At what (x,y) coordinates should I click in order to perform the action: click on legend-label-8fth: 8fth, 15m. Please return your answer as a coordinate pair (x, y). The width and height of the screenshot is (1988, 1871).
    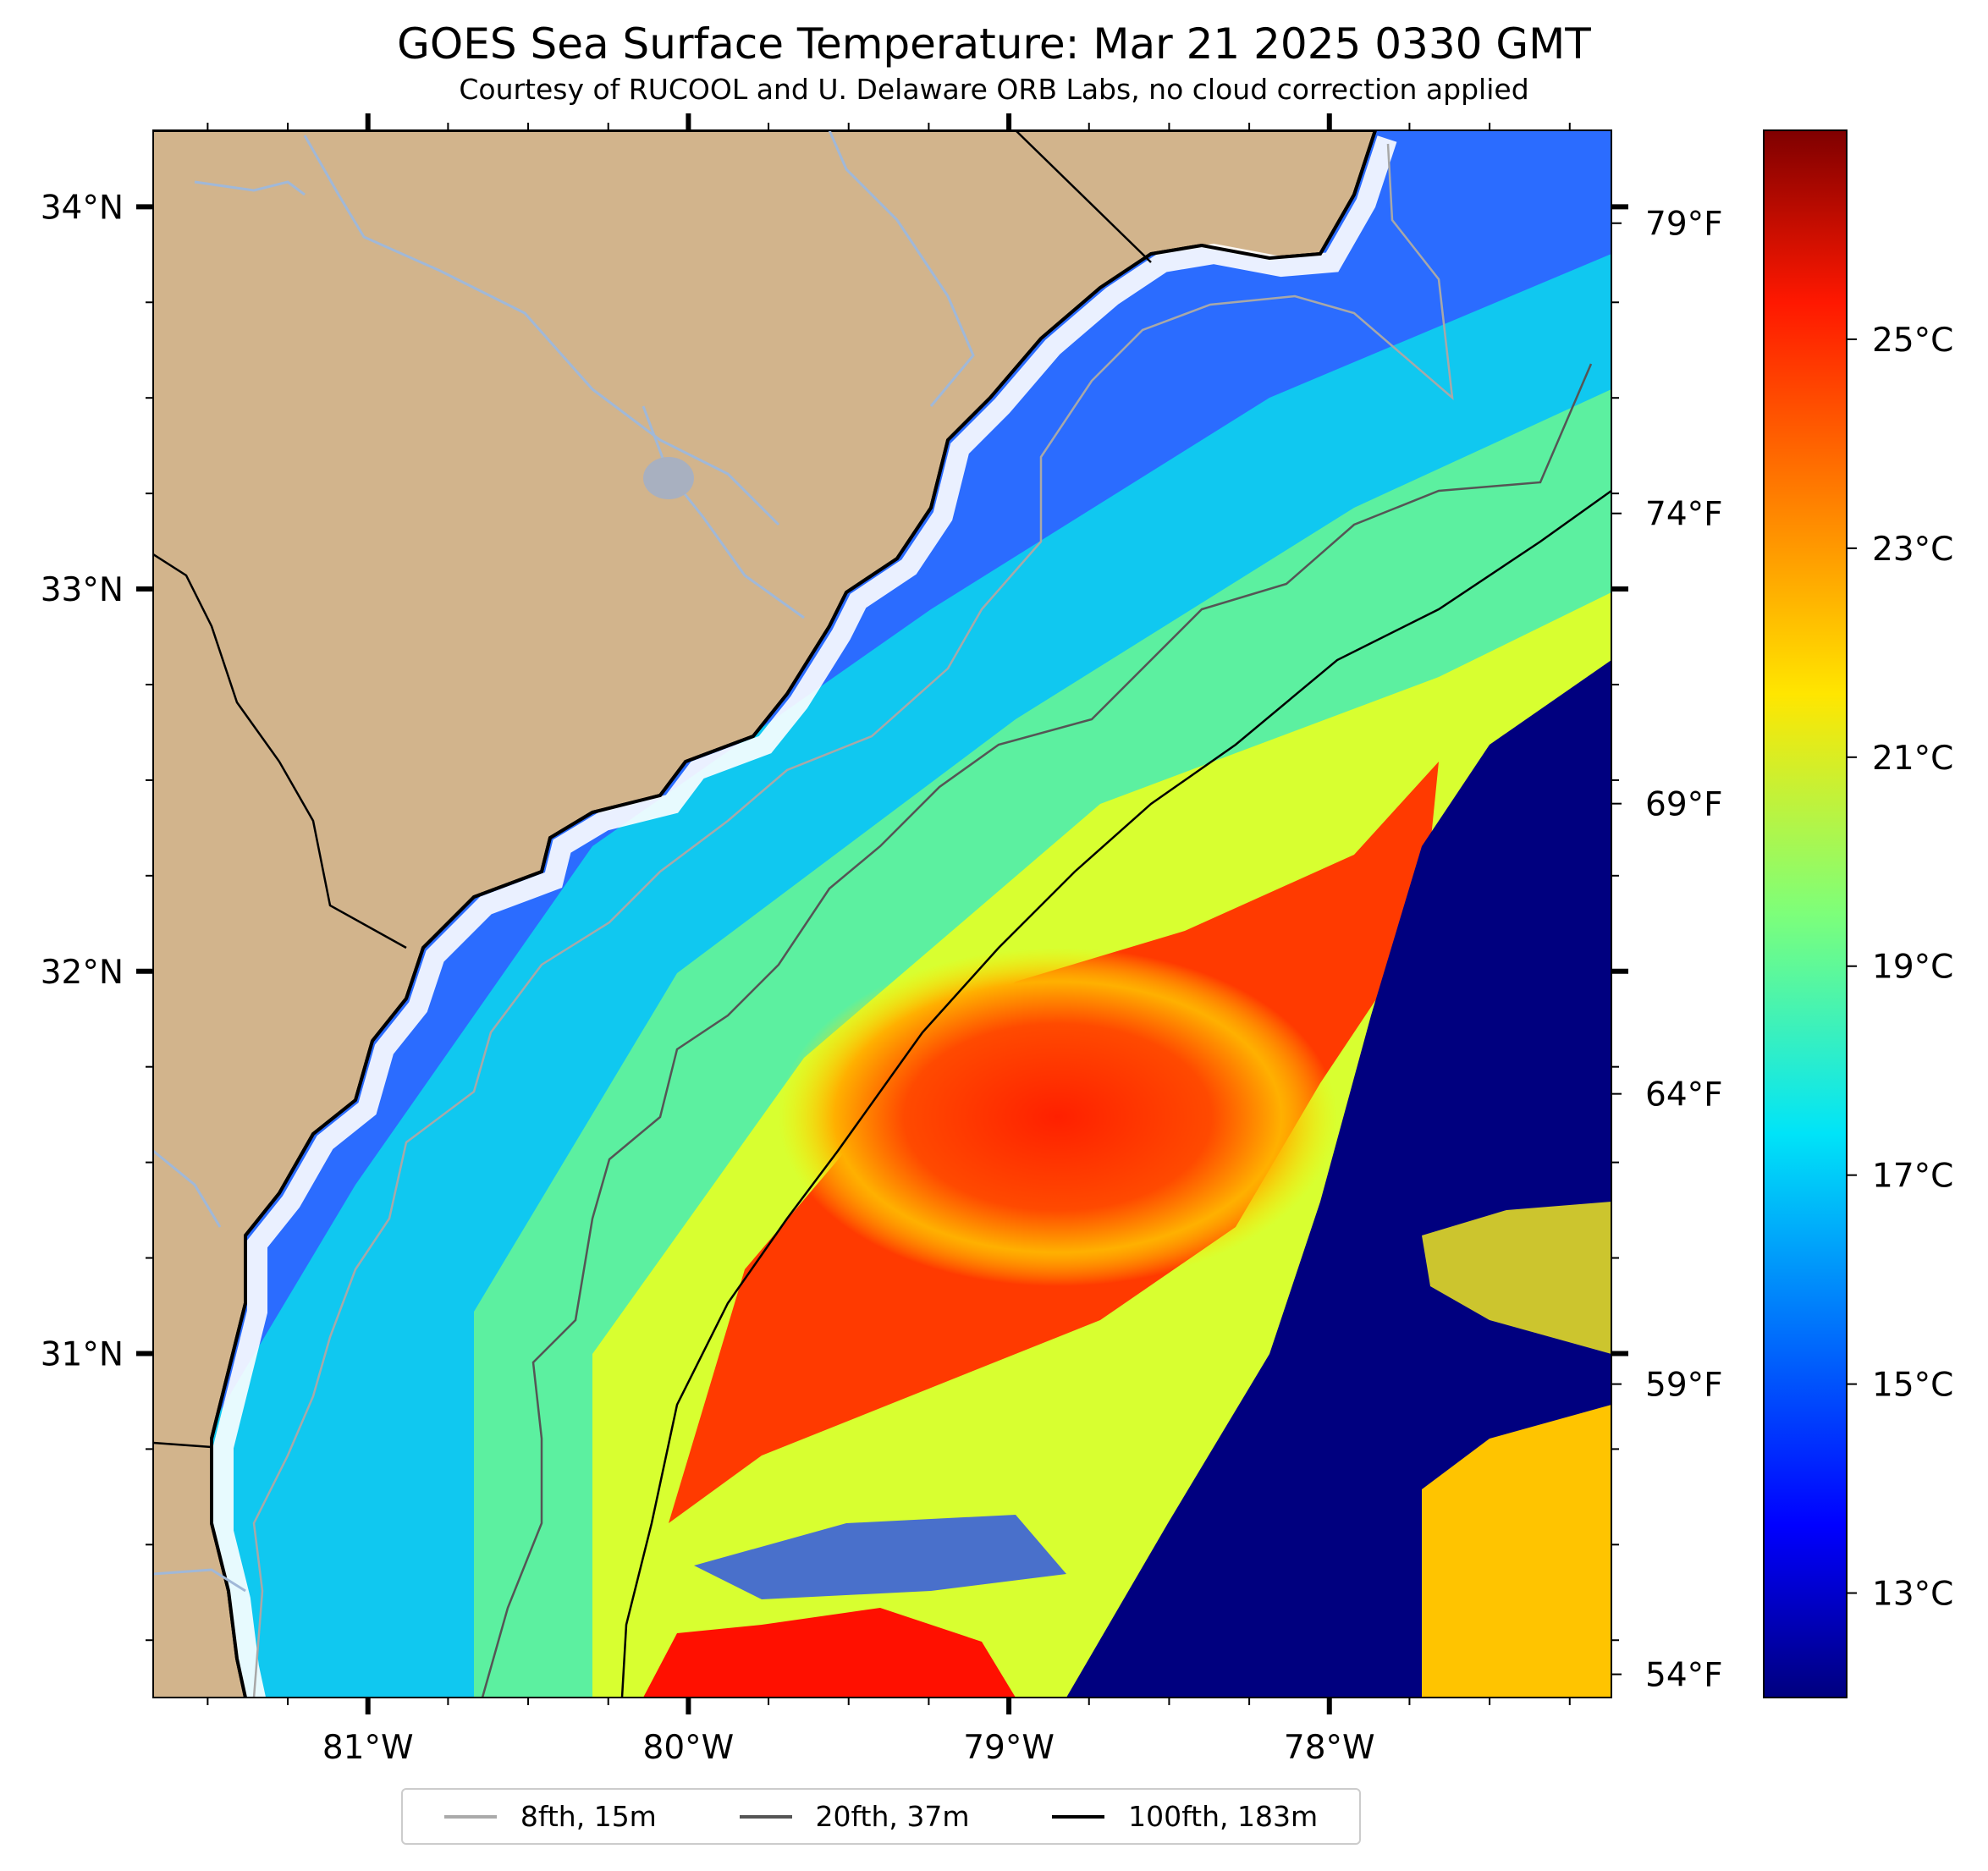
    Looking at the image, I should click on (588, 1817).